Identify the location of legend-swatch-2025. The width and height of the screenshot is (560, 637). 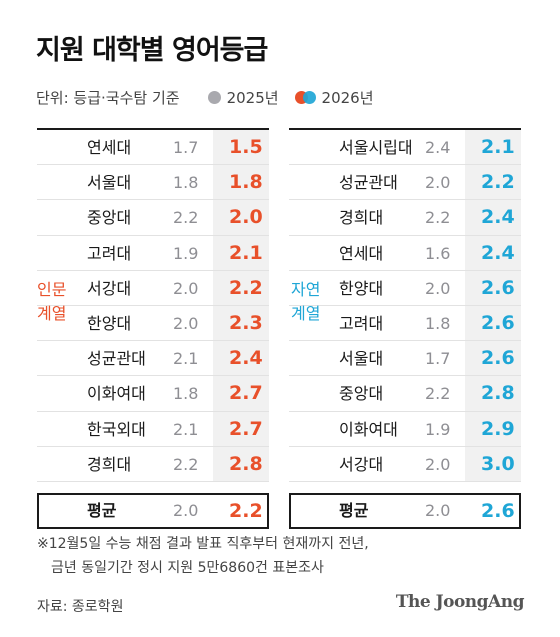
(214, 97).